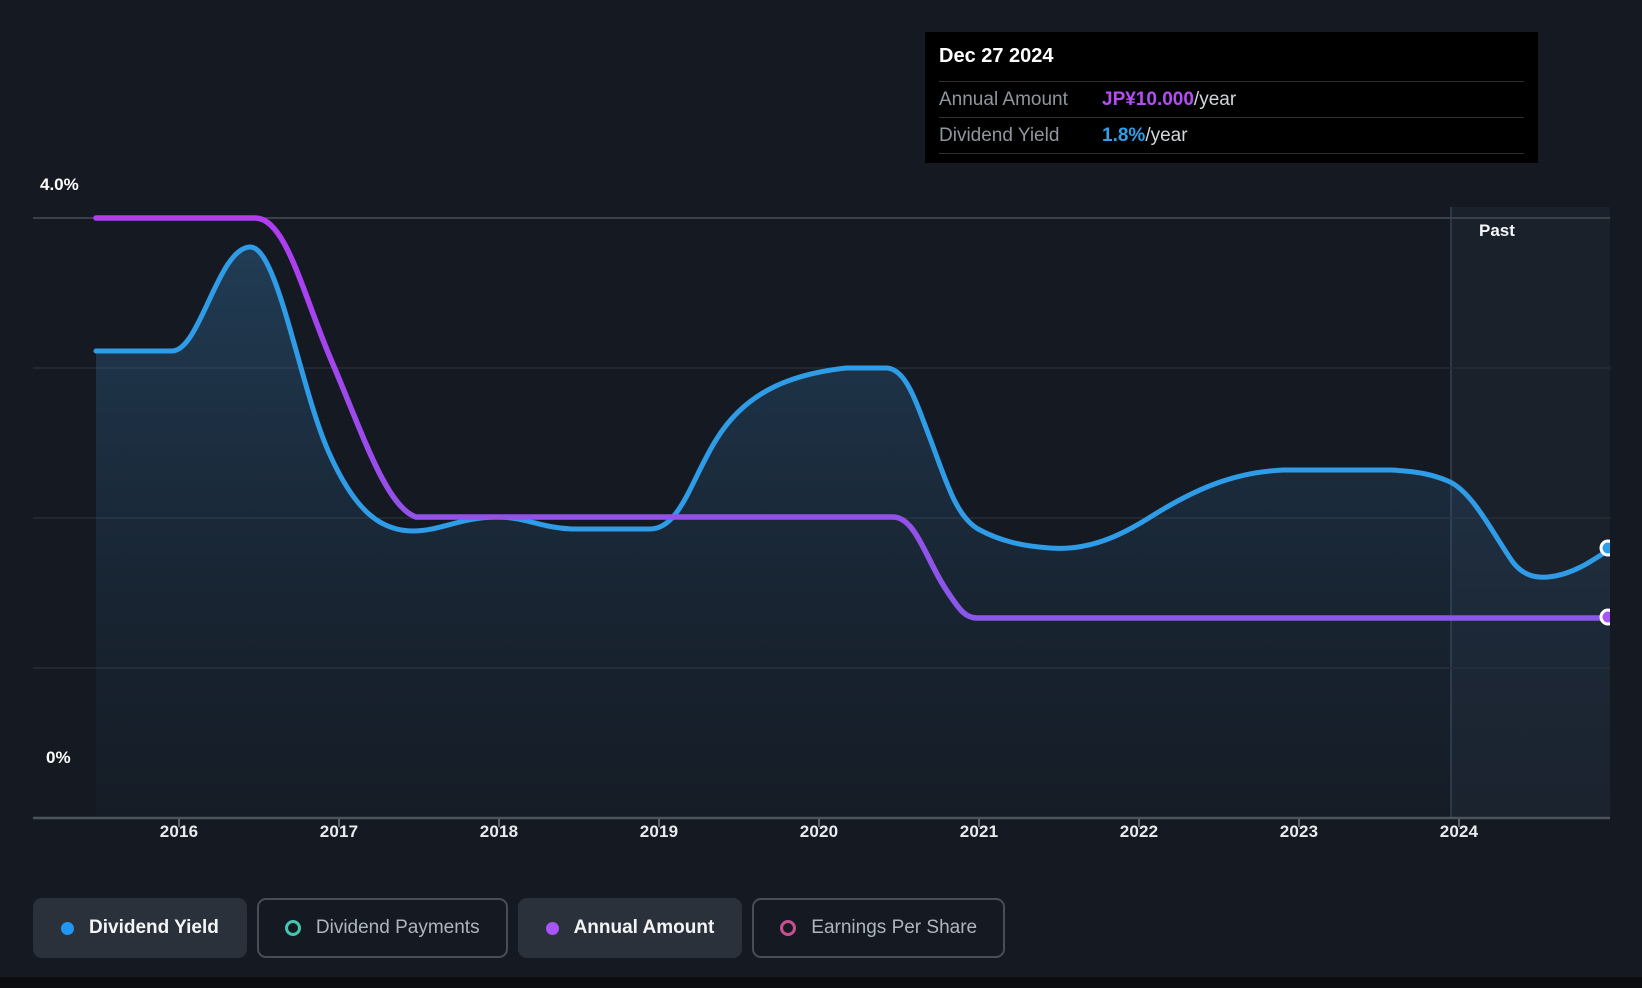 This screenshot has width=1642, height=988. Describe the element at coordinates (1607, 548) in the screenshot. I see `dividend-yield-end-marker` at that location.